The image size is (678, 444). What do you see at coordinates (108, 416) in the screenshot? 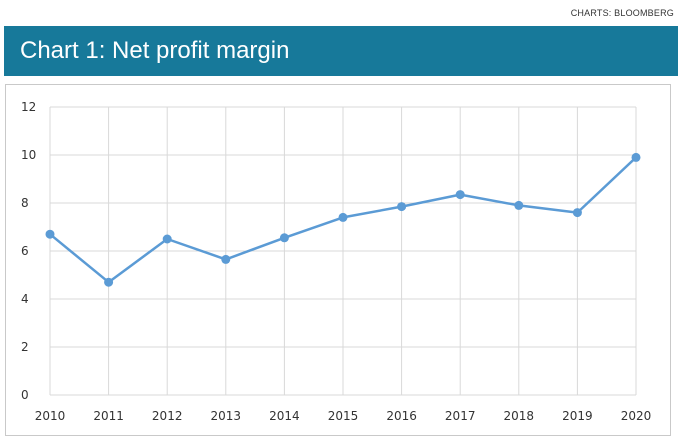
I see `x-tick-label: 2011` at bounding box center [108, 416].